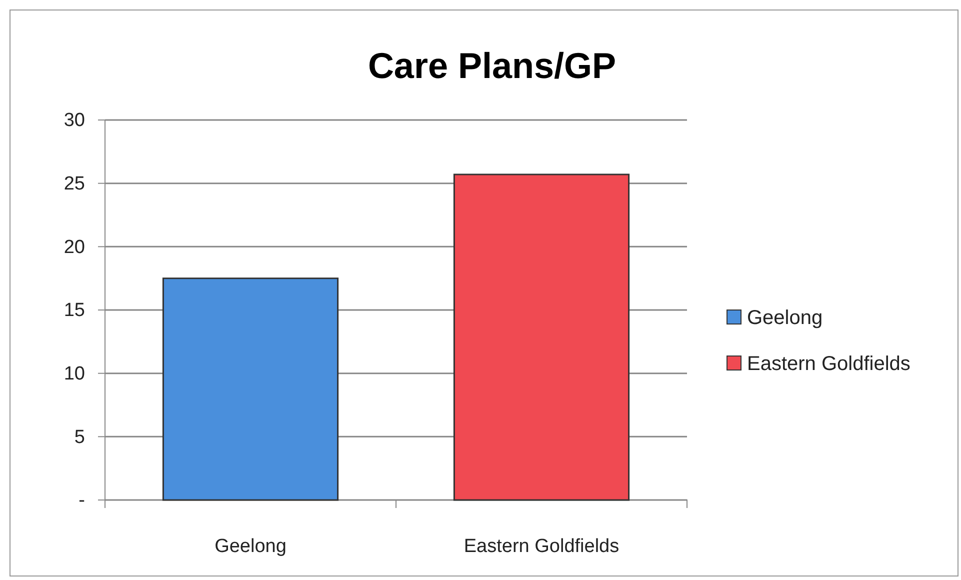  Describe the element at coordinates (74, 121) in the screenshot. I see `y-tick-label: 30` at that location.